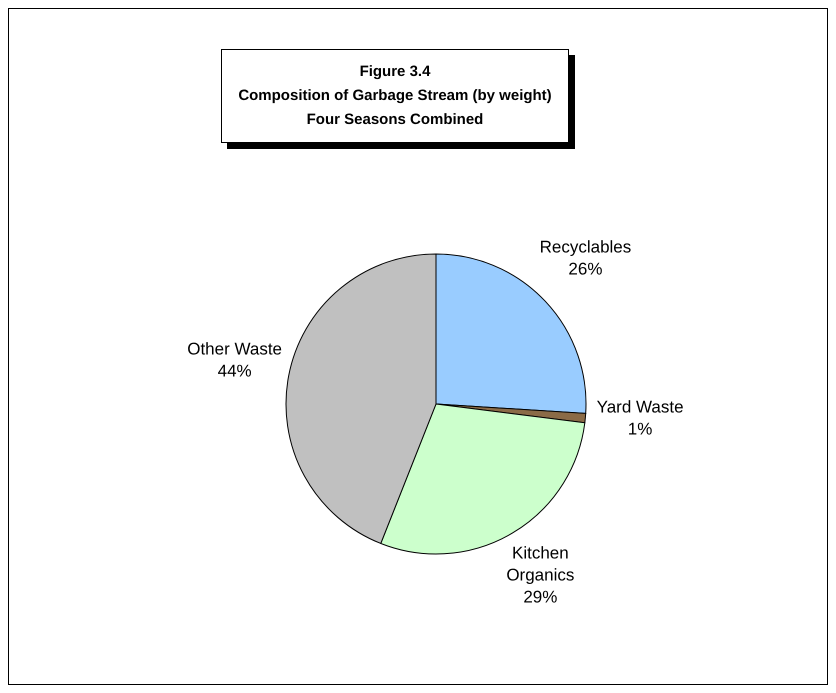  Describe the element at coordinates (640, 406) in the screenshot. I see `slice-label: Yard Waste` at that location.